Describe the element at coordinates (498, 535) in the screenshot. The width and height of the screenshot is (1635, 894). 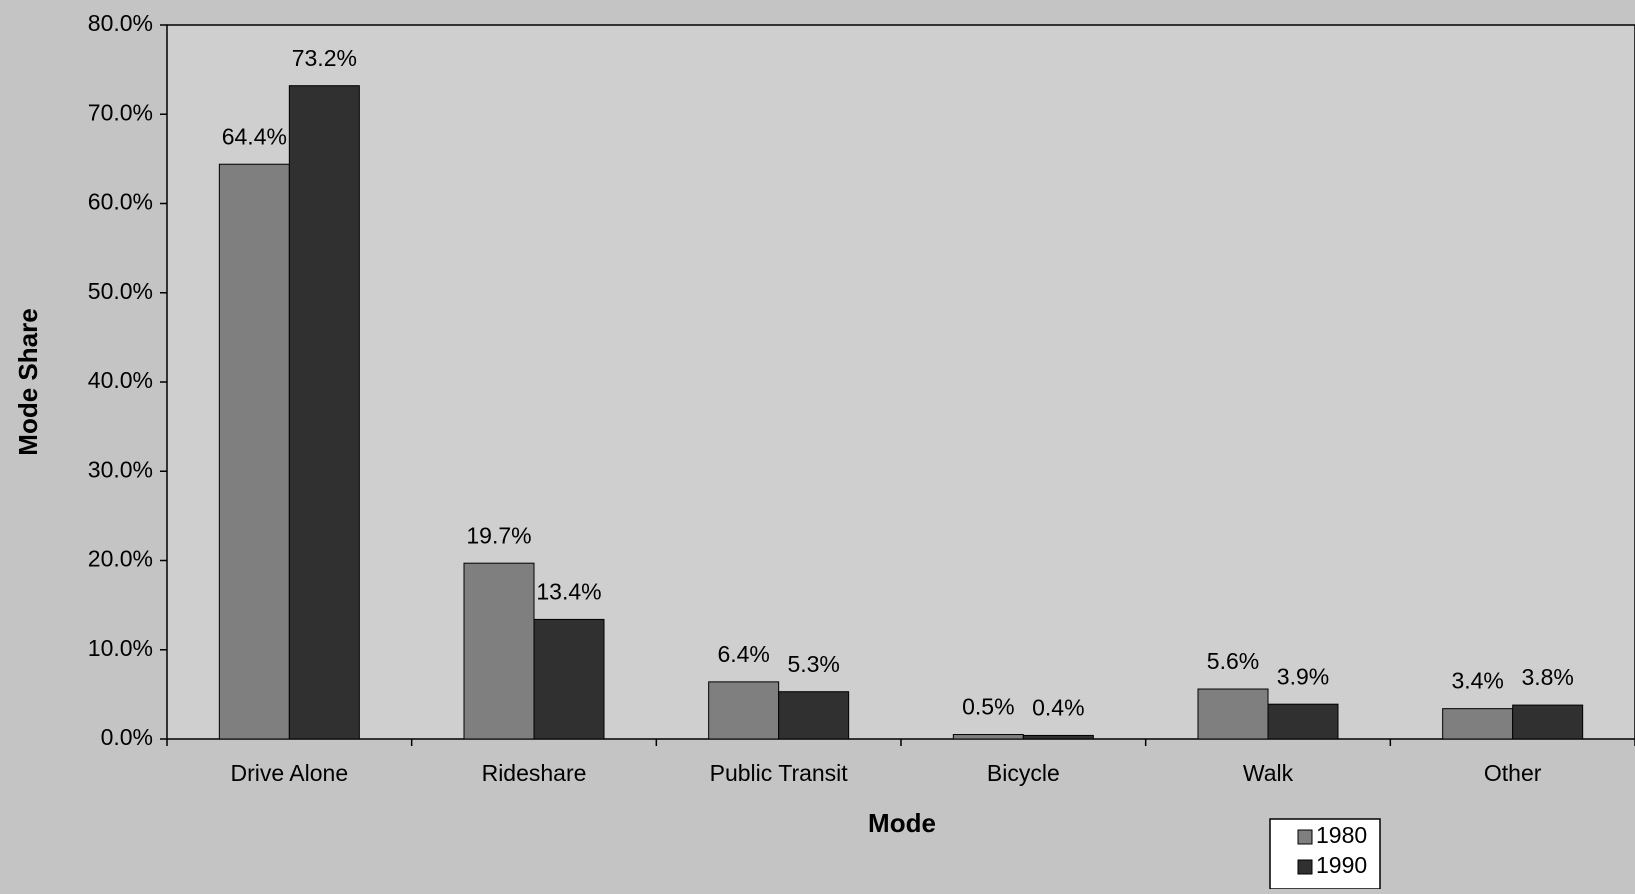
I see `data-label: 19.7%` at that location.